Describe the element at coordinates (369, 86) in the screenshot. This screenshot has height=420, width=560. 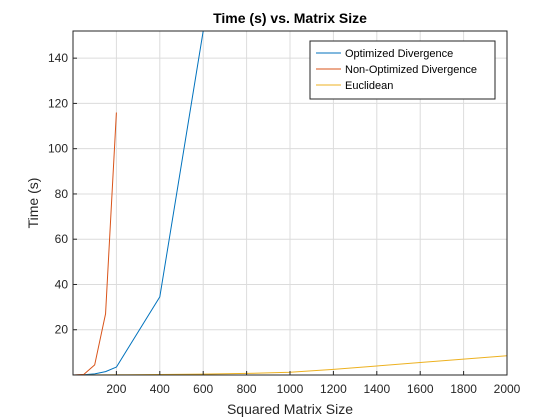
I see `legend-entry-label: Euclidean` at that location.